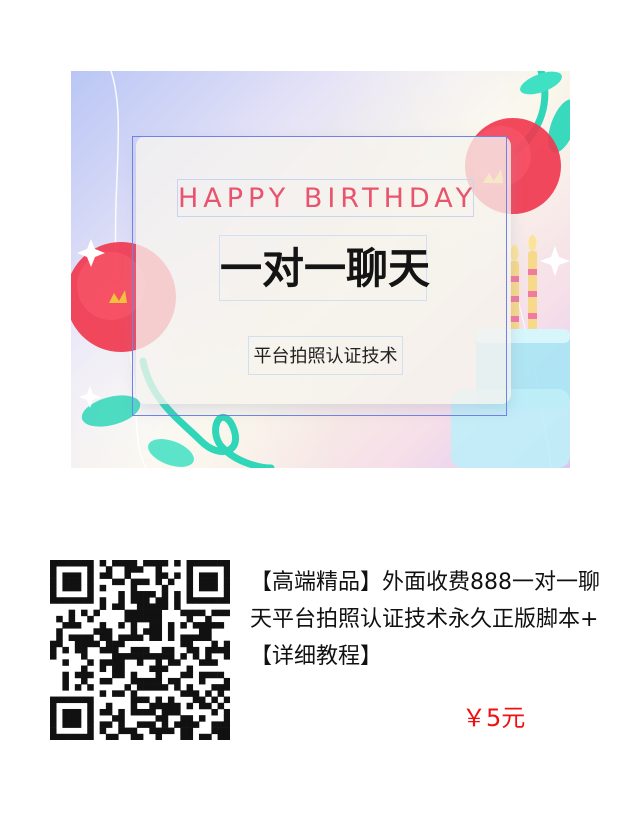 This screenshot has height=822, width=640. Describe the element at coordinates (140, 650) in the screenshot. I see `qr-code-icon` at that location.